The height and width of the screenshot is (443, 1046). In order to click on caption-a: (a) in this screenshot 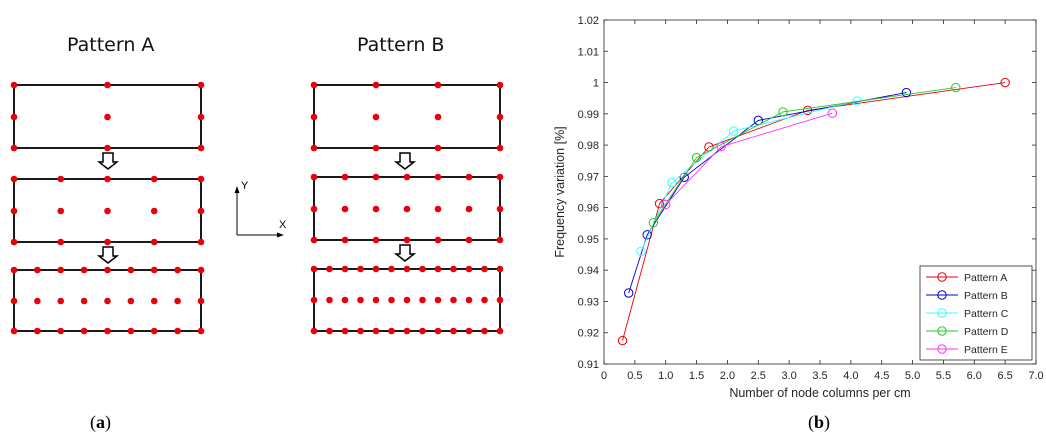, I will do `click(100, 422)`.